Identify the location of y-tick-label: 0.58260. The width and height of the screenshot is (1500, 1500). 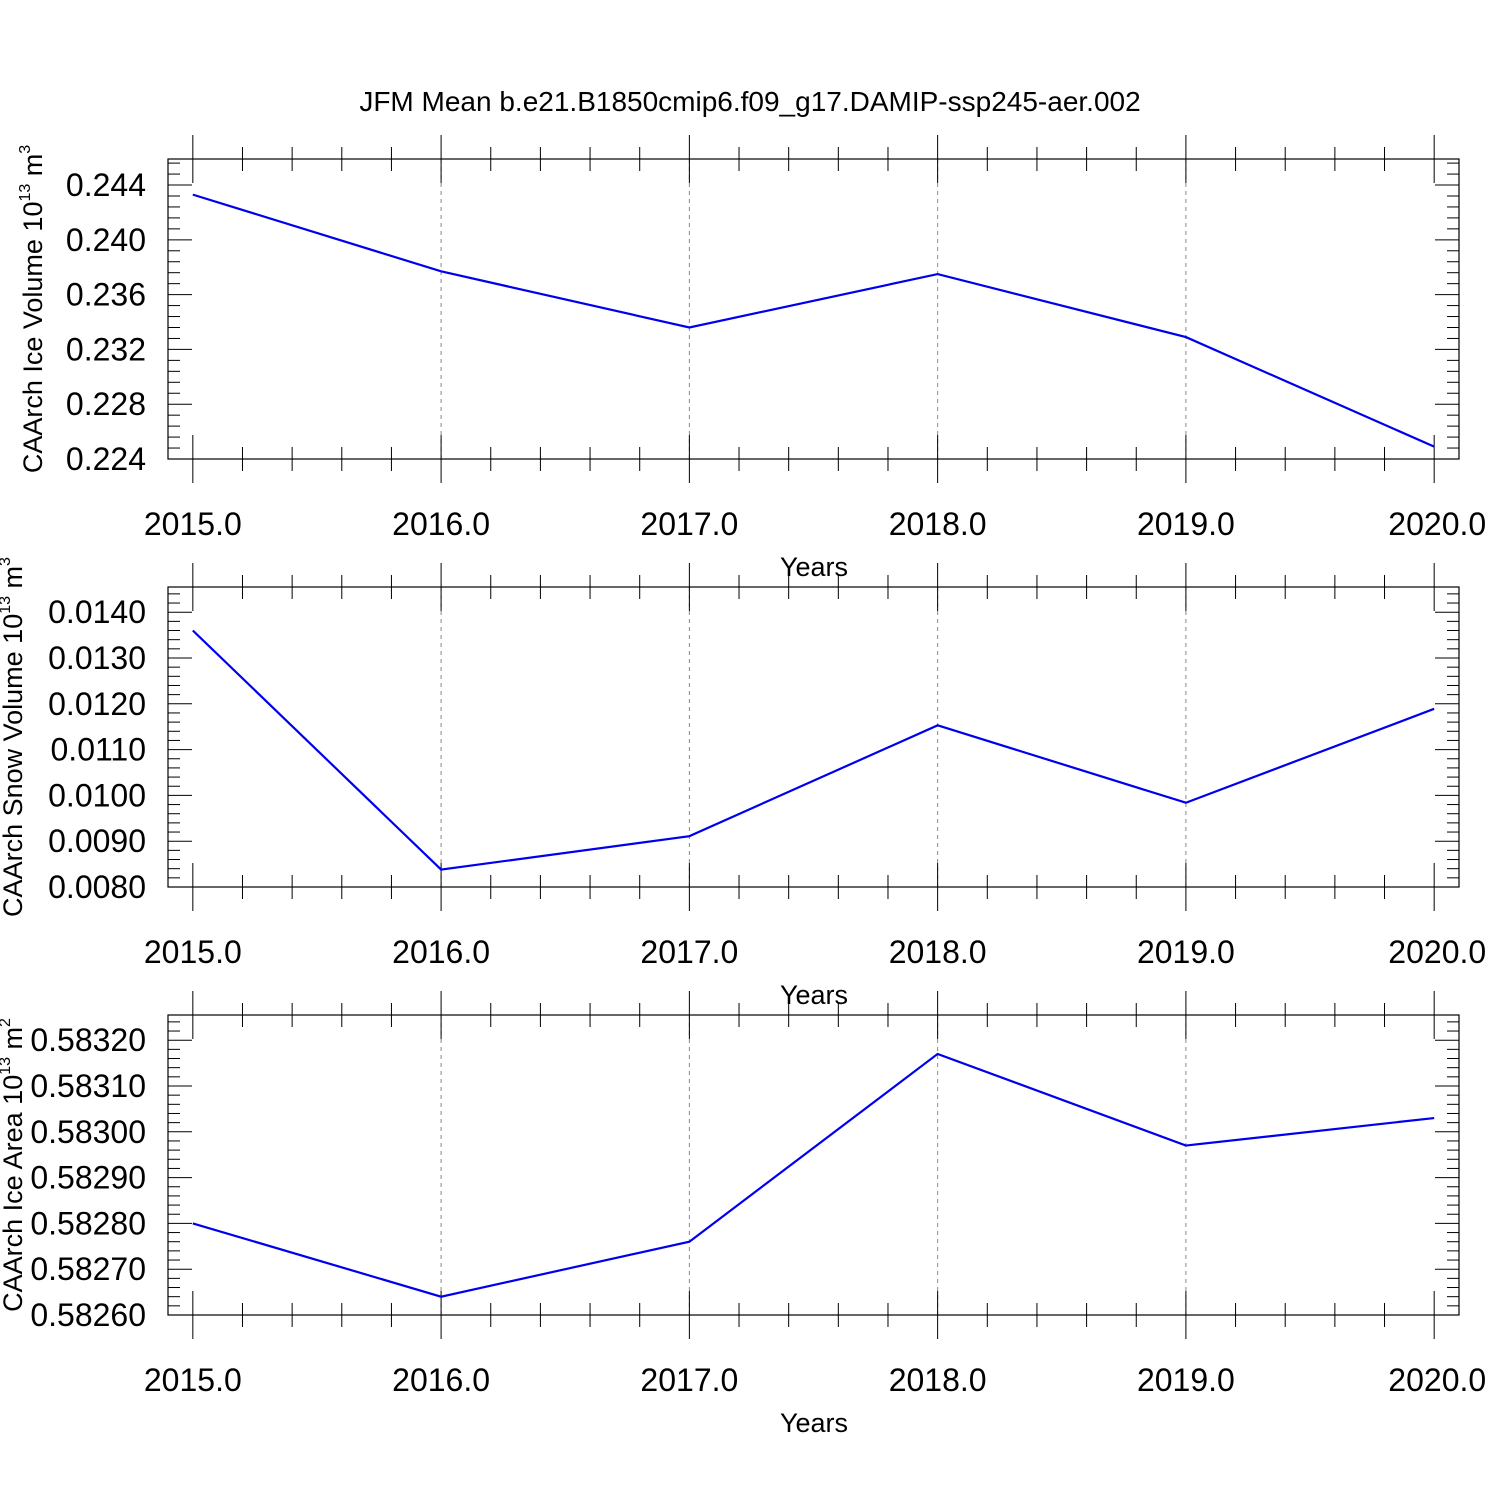
(88, 1315).